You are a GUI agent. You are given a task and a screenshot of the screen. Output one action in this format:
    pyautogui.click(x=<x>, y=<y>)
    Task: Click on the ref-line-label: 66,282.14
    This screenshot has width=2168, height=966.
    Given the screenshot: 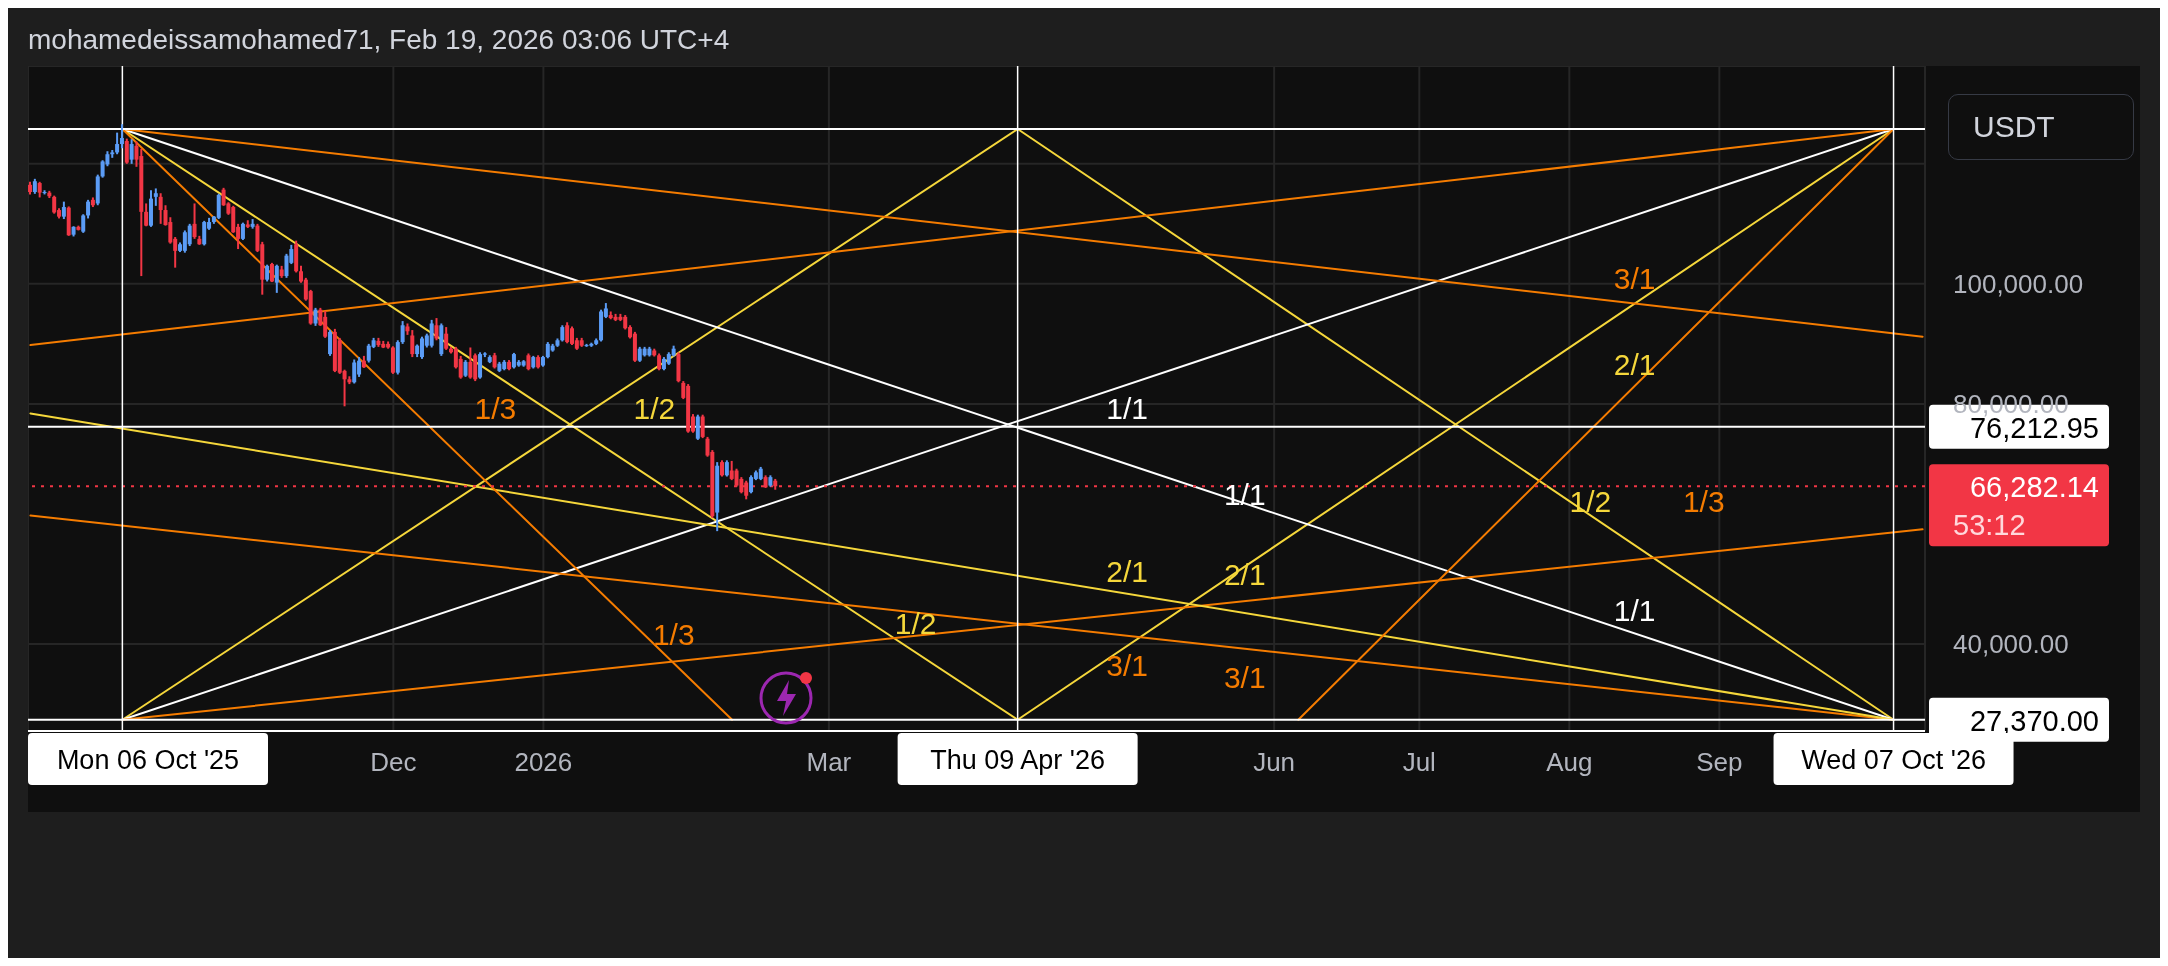 What is the action you would take?
    pyautogui.click(x=2034, y=487)
    